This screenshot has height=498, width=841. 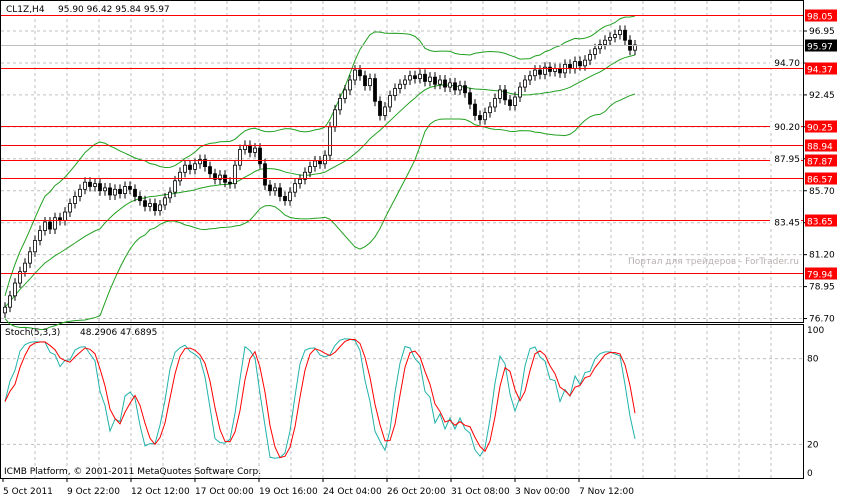 What do you see at coordinates (25, 10) in the screenshot?
I see `symbol-label: CL1Z,H4` at bounding box center [25, 10].